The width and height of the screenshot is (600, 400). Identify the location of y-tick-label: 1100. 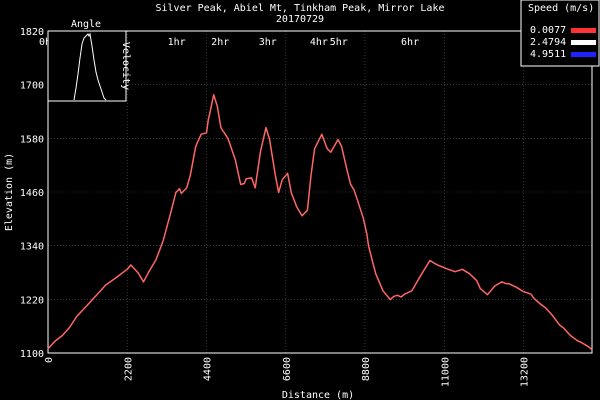
(32, 354).